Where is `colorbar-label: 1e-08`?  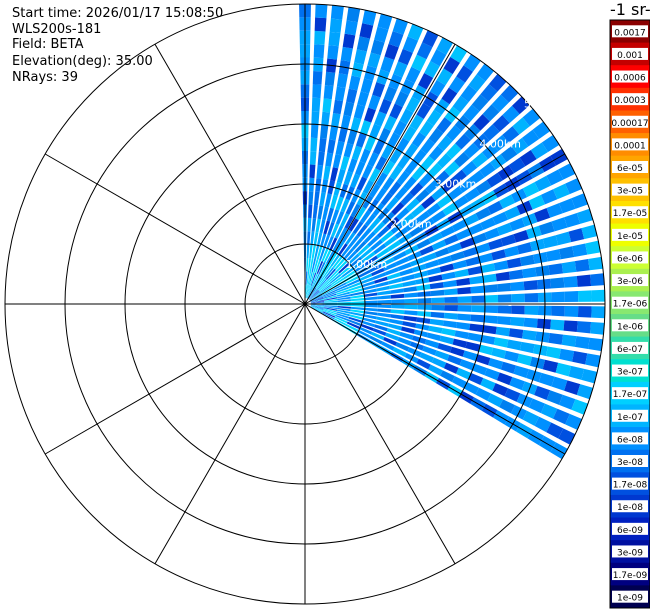 colorbar-label: 1e-08 is located at coordinates (630, 508).